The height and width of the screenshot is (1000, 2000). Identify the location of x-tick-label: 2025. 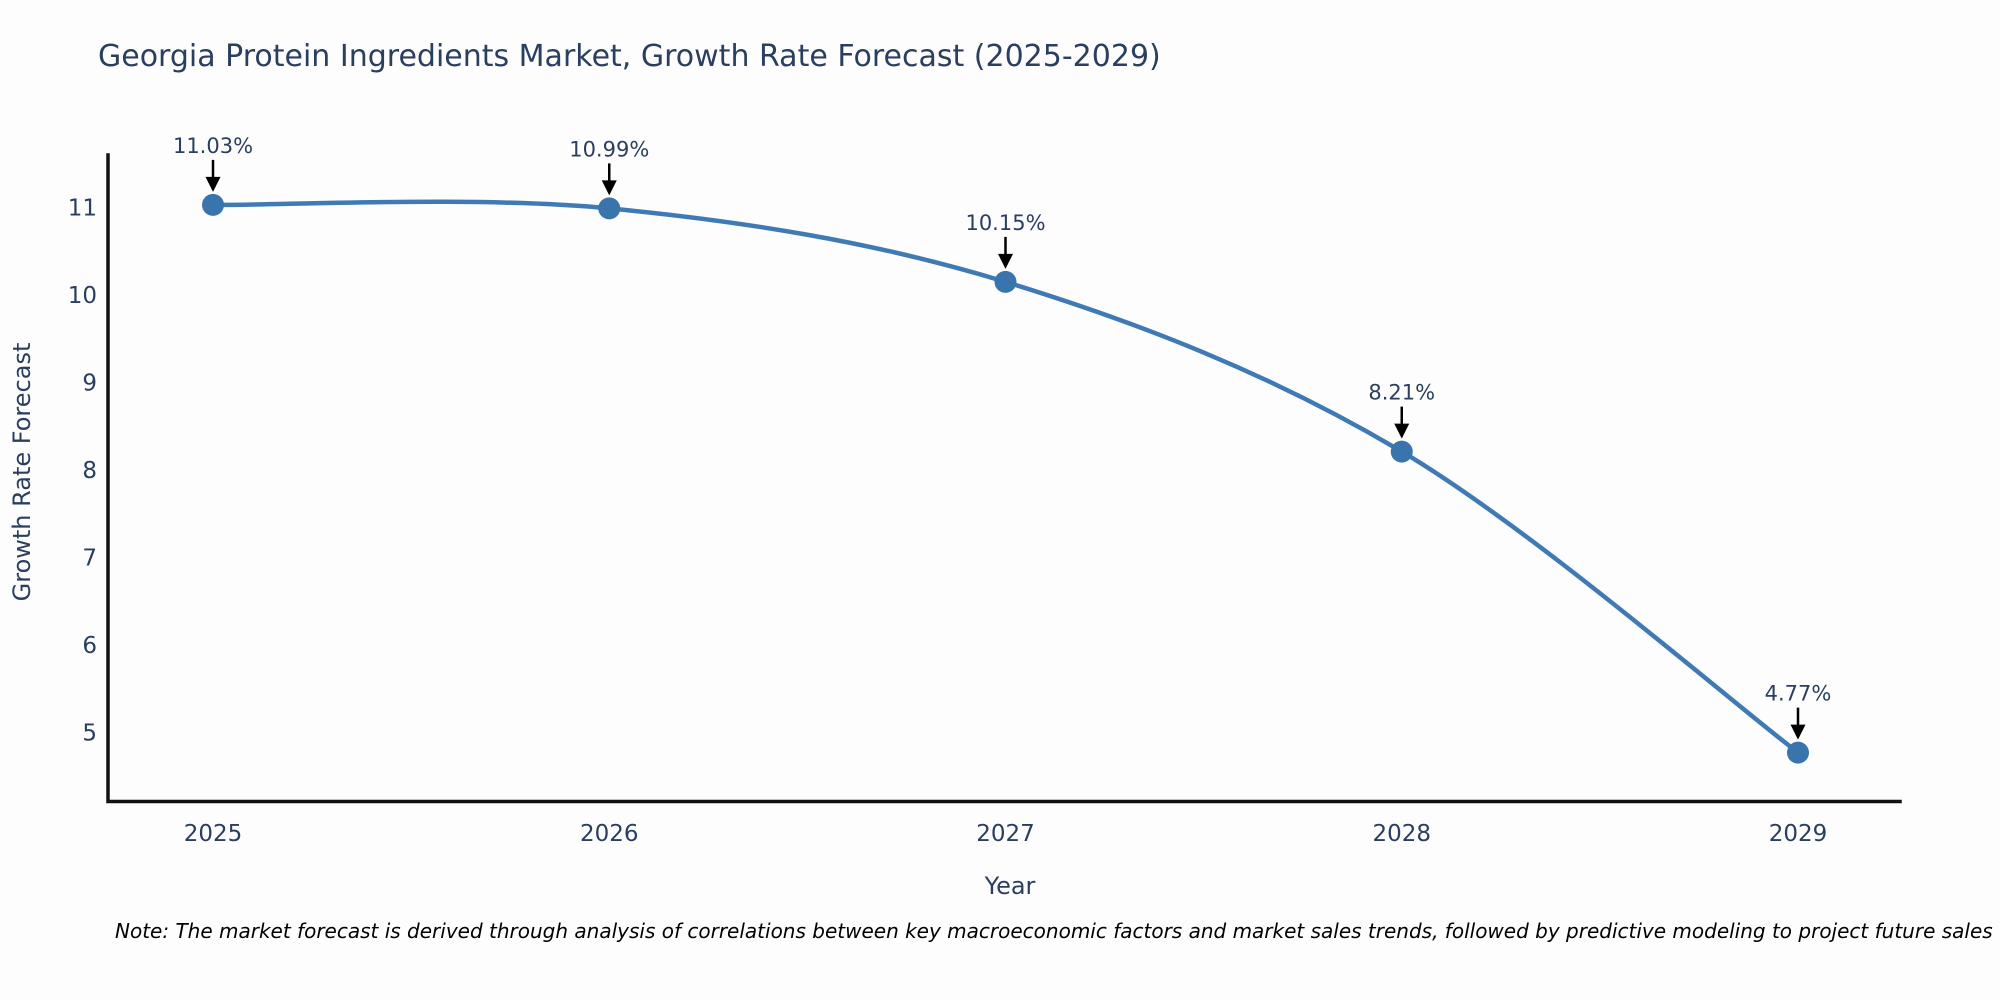
(213, 834).